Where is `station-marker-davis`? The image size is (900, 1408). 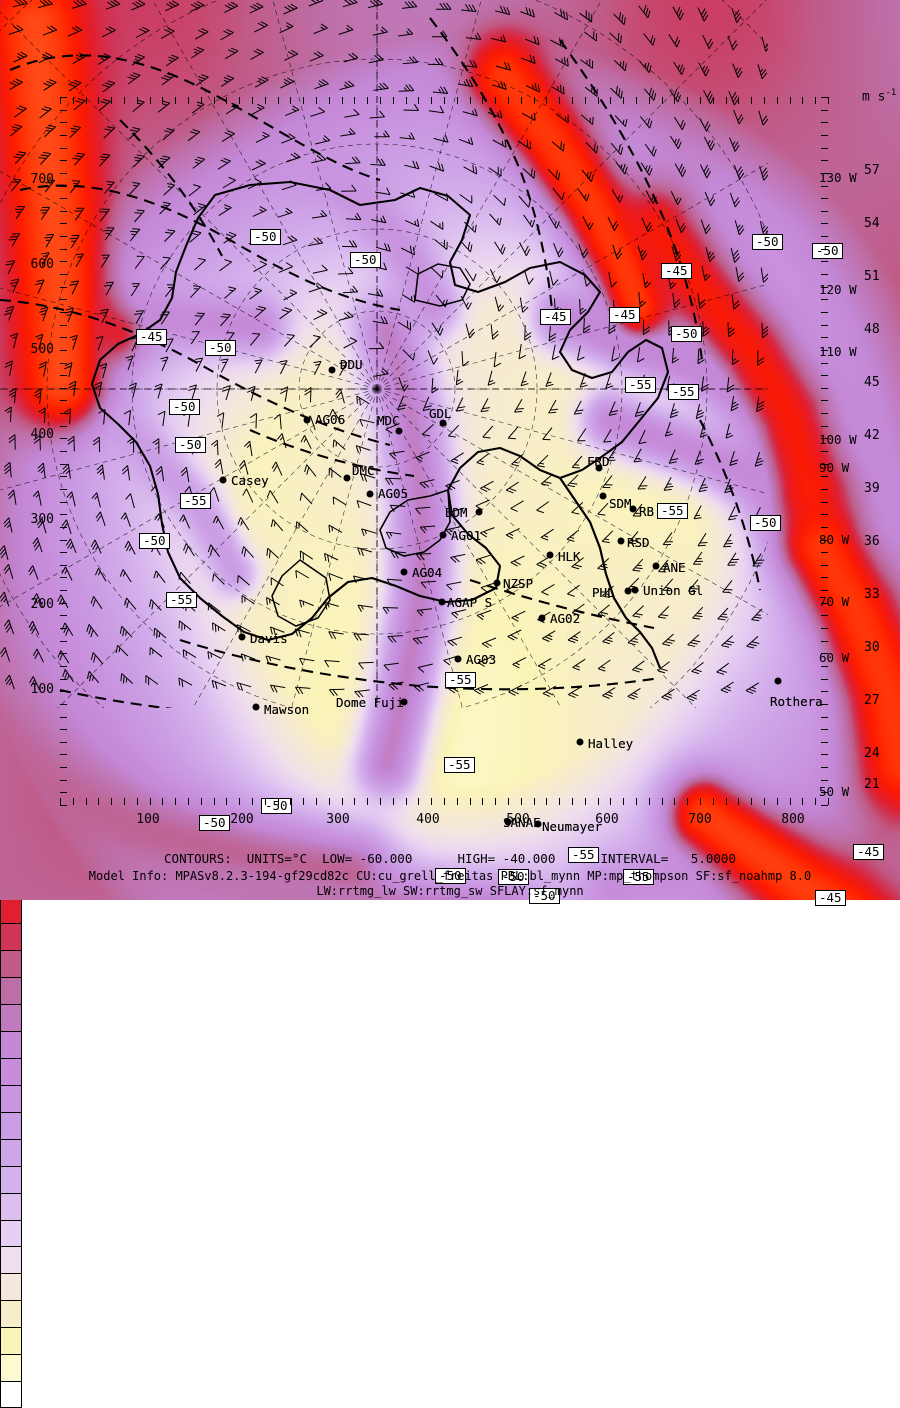
station-marker-davis is located at coordinates (242, 637).